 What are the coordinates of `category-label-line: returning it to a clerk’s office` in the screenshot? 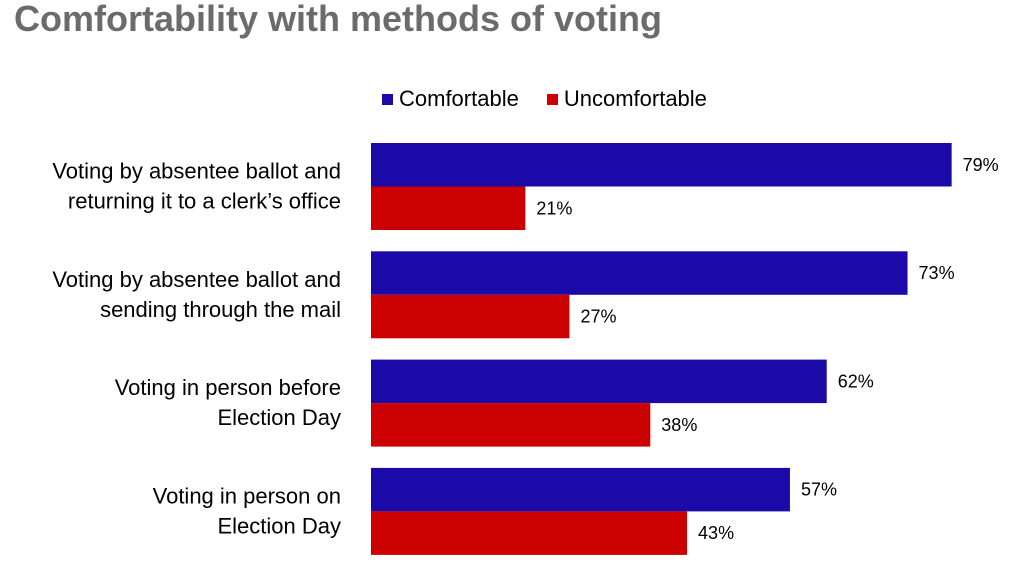 It's located at (204, 201).